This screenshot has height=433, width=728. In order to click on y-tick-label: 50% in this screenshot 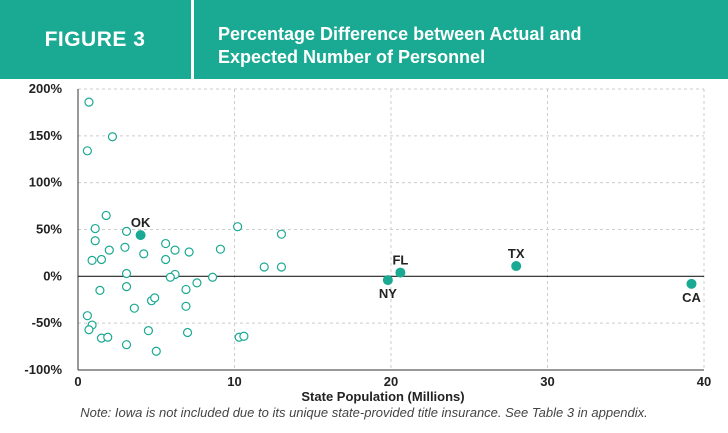, I will do `click(49, 229)`.